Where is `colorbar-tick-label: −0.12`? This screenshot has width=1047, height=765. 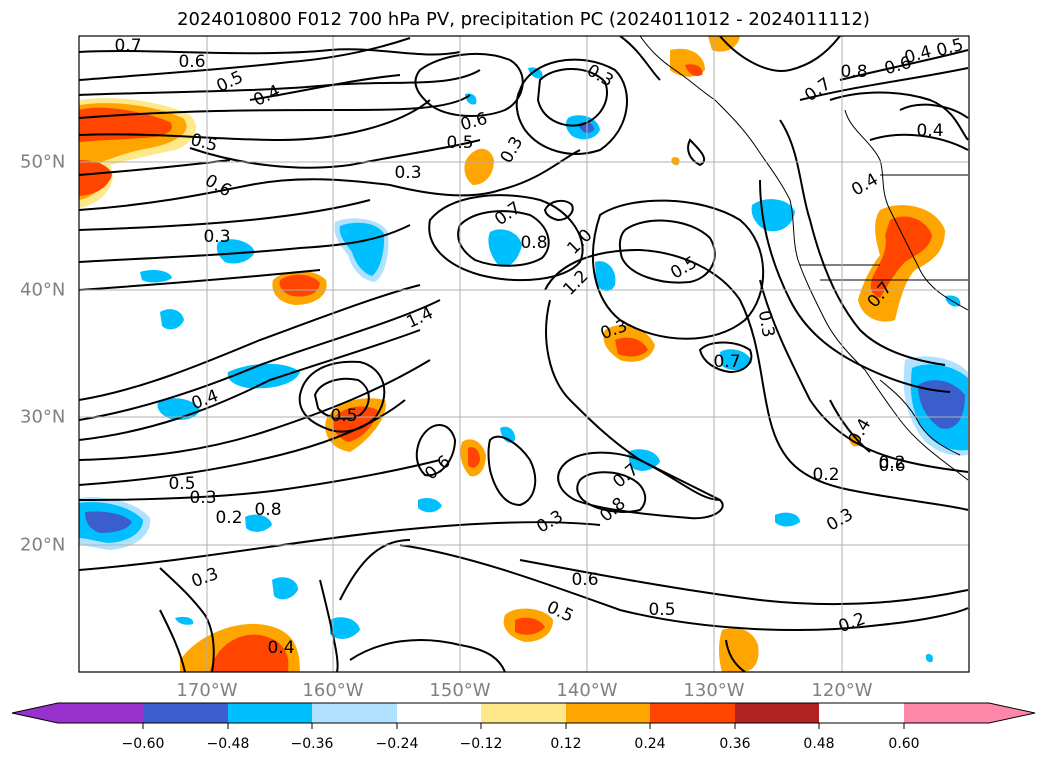 colorbar-tick-label: −0.12 is located at coordinates (481, 744).